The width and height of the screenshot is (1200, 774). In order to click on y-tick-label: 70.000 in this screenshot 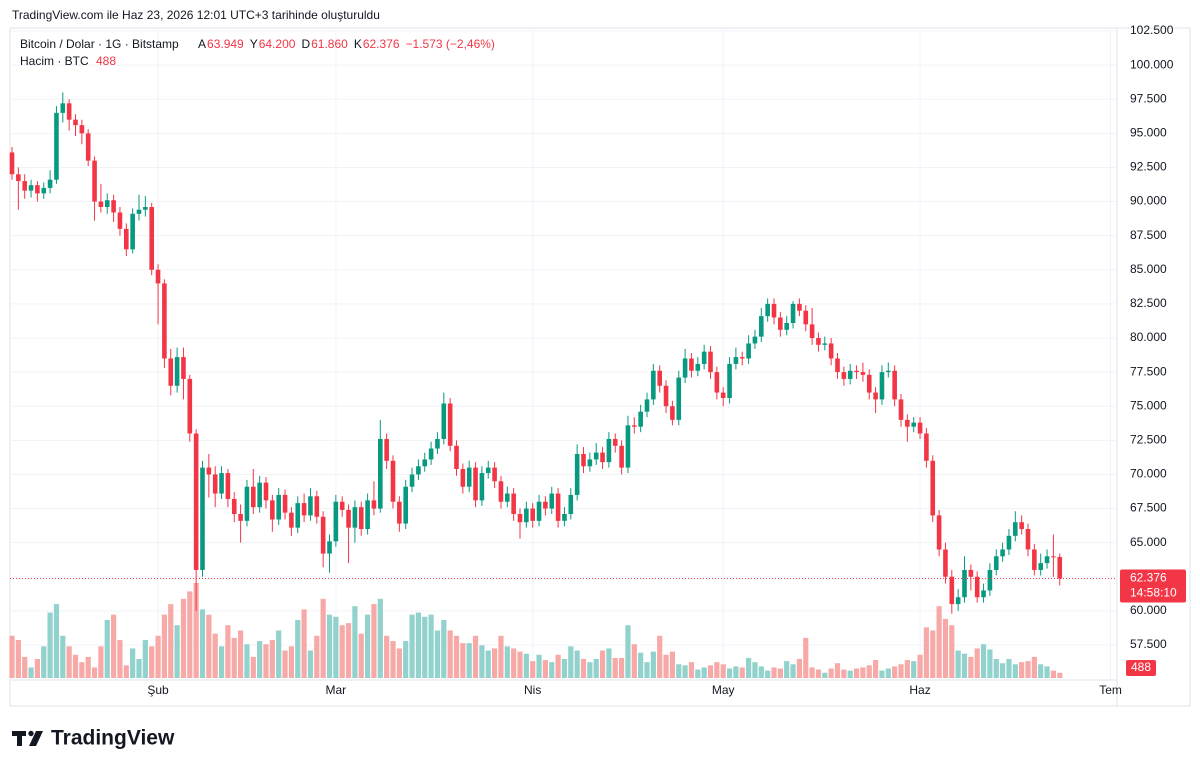, I will do `click(1148, 474)`.